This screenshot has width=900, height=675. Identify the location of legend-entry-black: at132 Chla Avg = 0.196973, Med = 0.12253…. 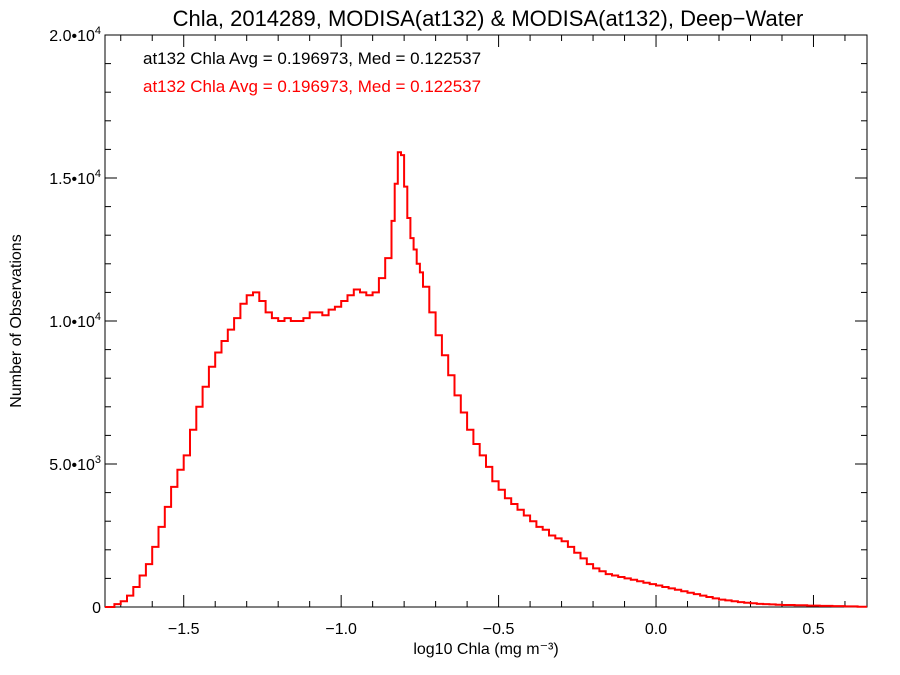
(312, 58).